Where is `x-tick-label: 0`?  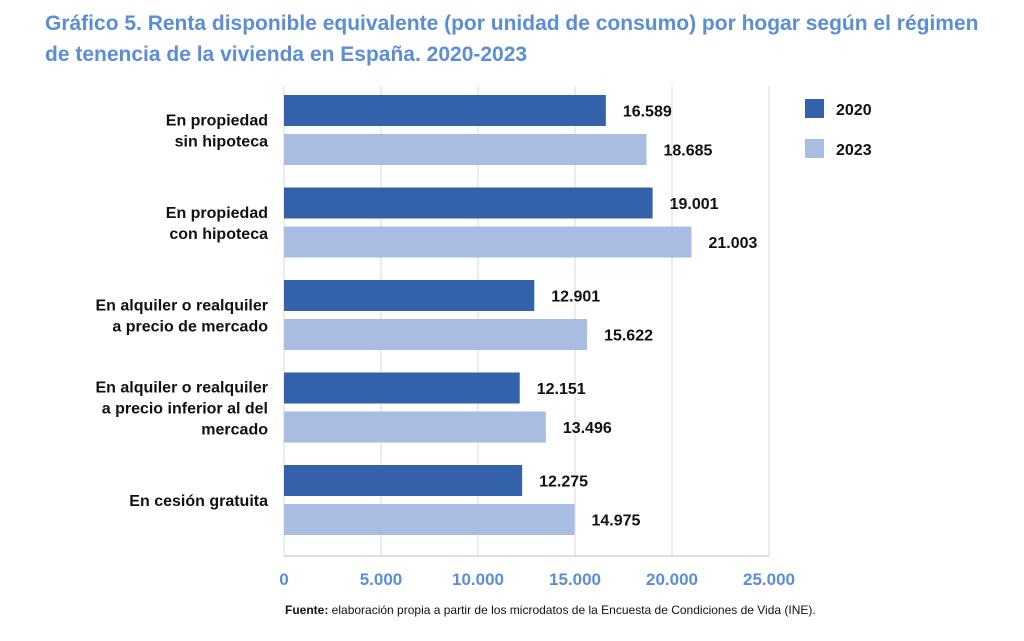
x-tick-label: 0 is located at coordinates (283, 579).